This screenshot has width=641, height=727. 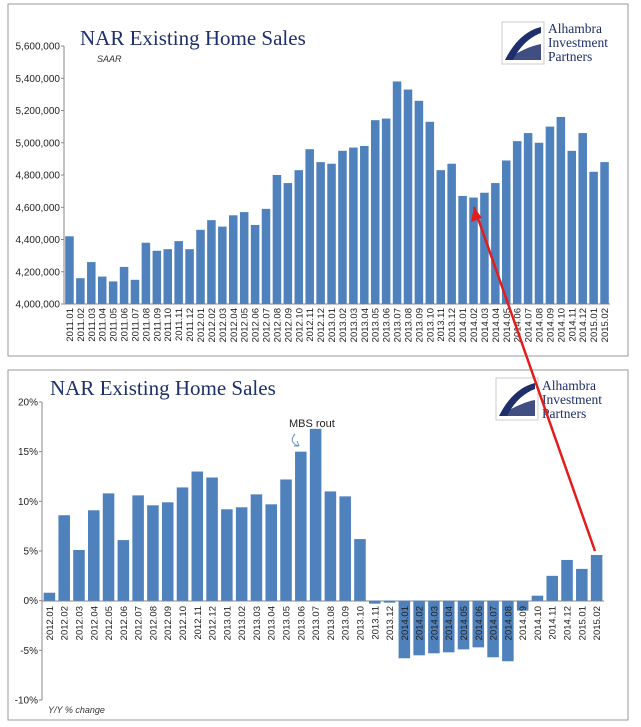 What do you see at coordinates (277, 325) in the screenshot?
I see `top-x-tick-label: 2012.08` at bounding box center [277, 325].